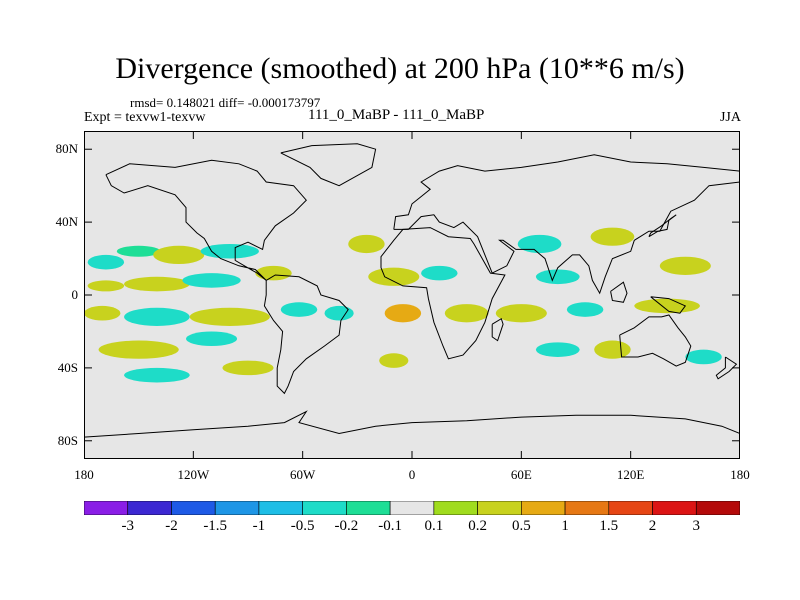 The image size is (800, 600). What do you see at coordinates (206, 220) in the screenshot?
I see `coastline-north-america` at bounding box center [206, 220].